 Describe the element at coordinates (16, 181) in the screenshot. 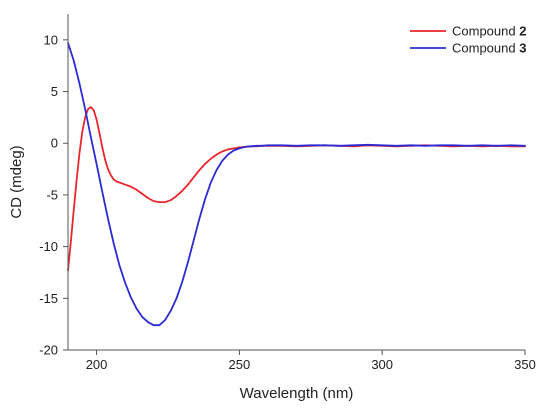

I see `y-axis-title: CD (mdeg)` at that location.